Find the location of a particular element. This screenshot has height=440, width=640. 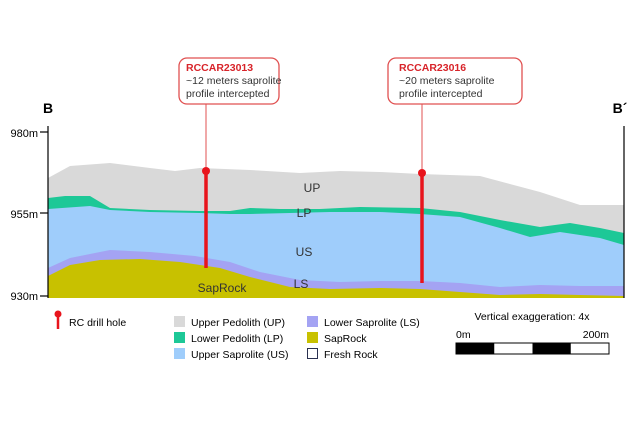

layer-label-up: UP is located at coordinates (312, 188).